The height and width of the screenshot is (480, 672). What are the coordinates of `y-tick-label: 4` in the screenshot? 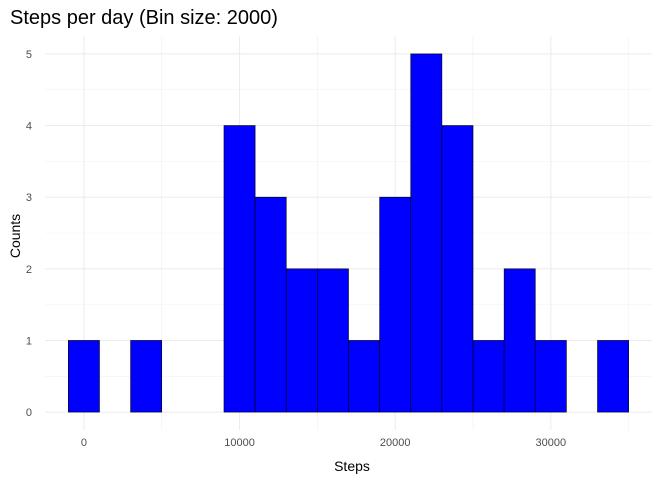 It's located at (29, 127).